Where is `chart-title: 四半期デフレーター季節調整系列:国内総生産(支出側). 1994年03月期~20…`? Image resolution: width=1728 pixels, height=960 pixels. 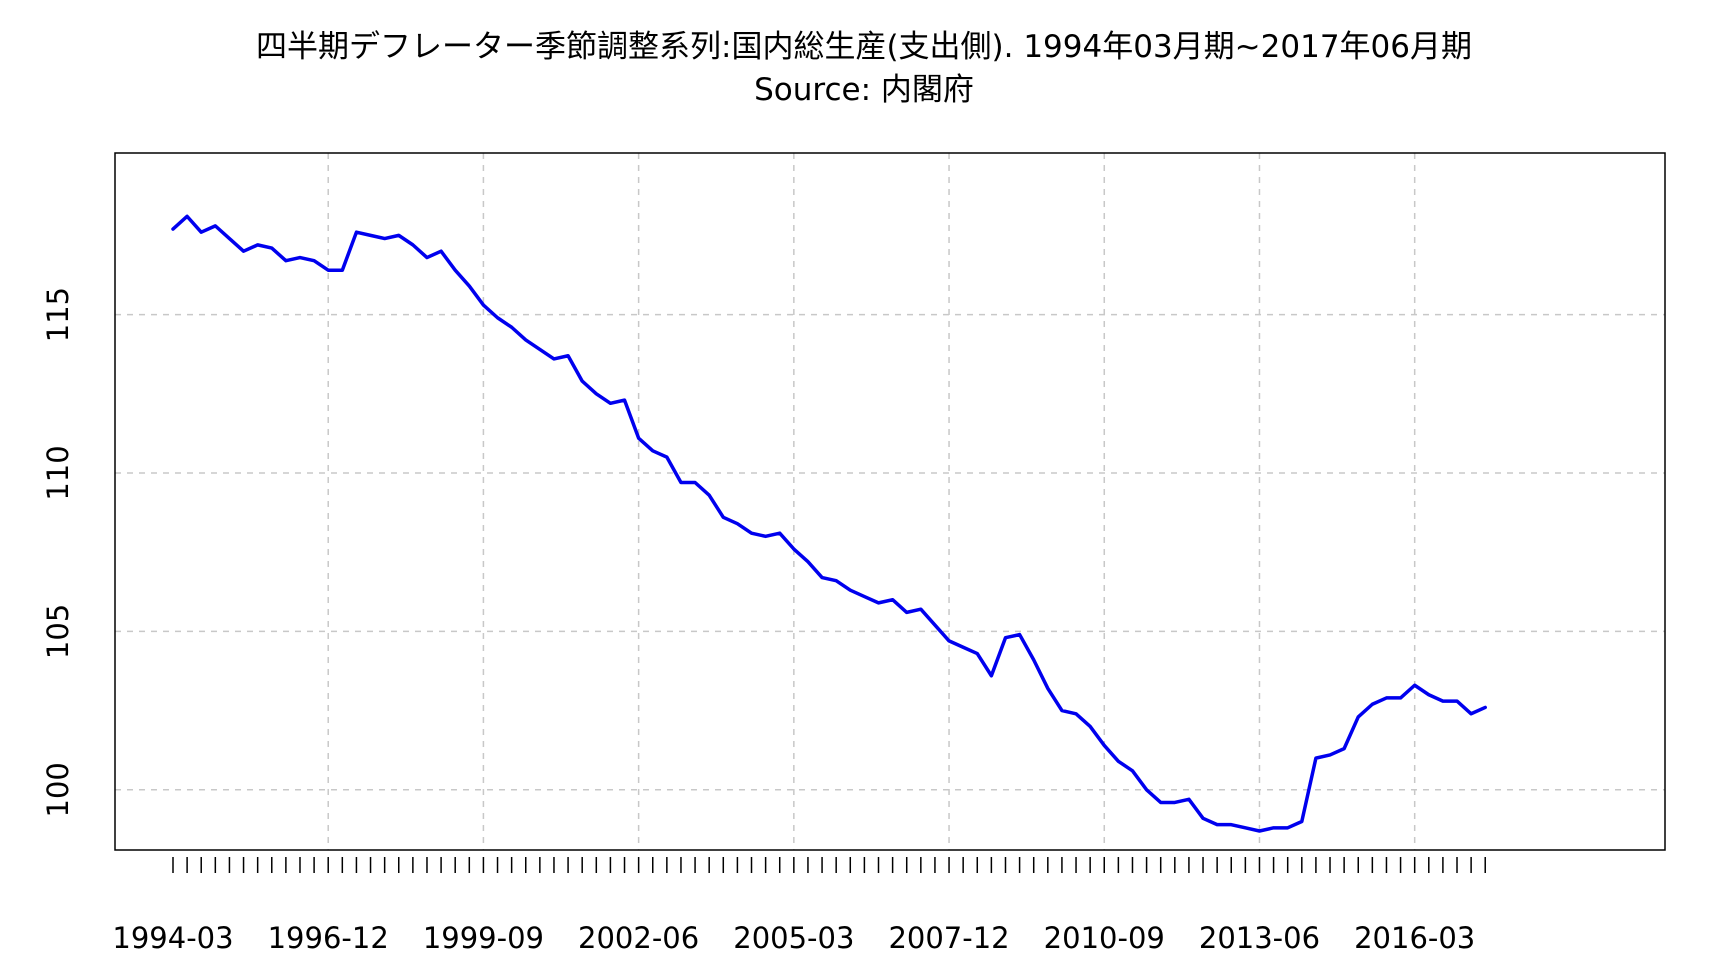 chart-title: 四半期デフレーター季節調整系列:国内総生産(支出側). 1994年03月期~20… is located at coordinates (864, 47).